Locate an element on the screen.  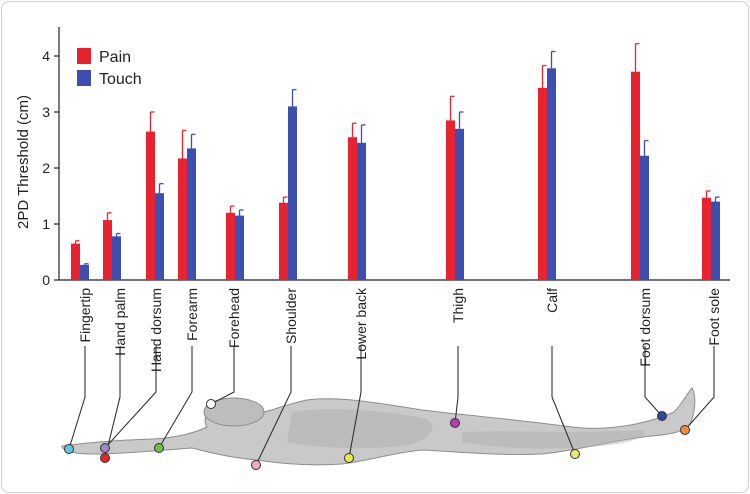
human-body-illustration is located at coordinates (378, 426).